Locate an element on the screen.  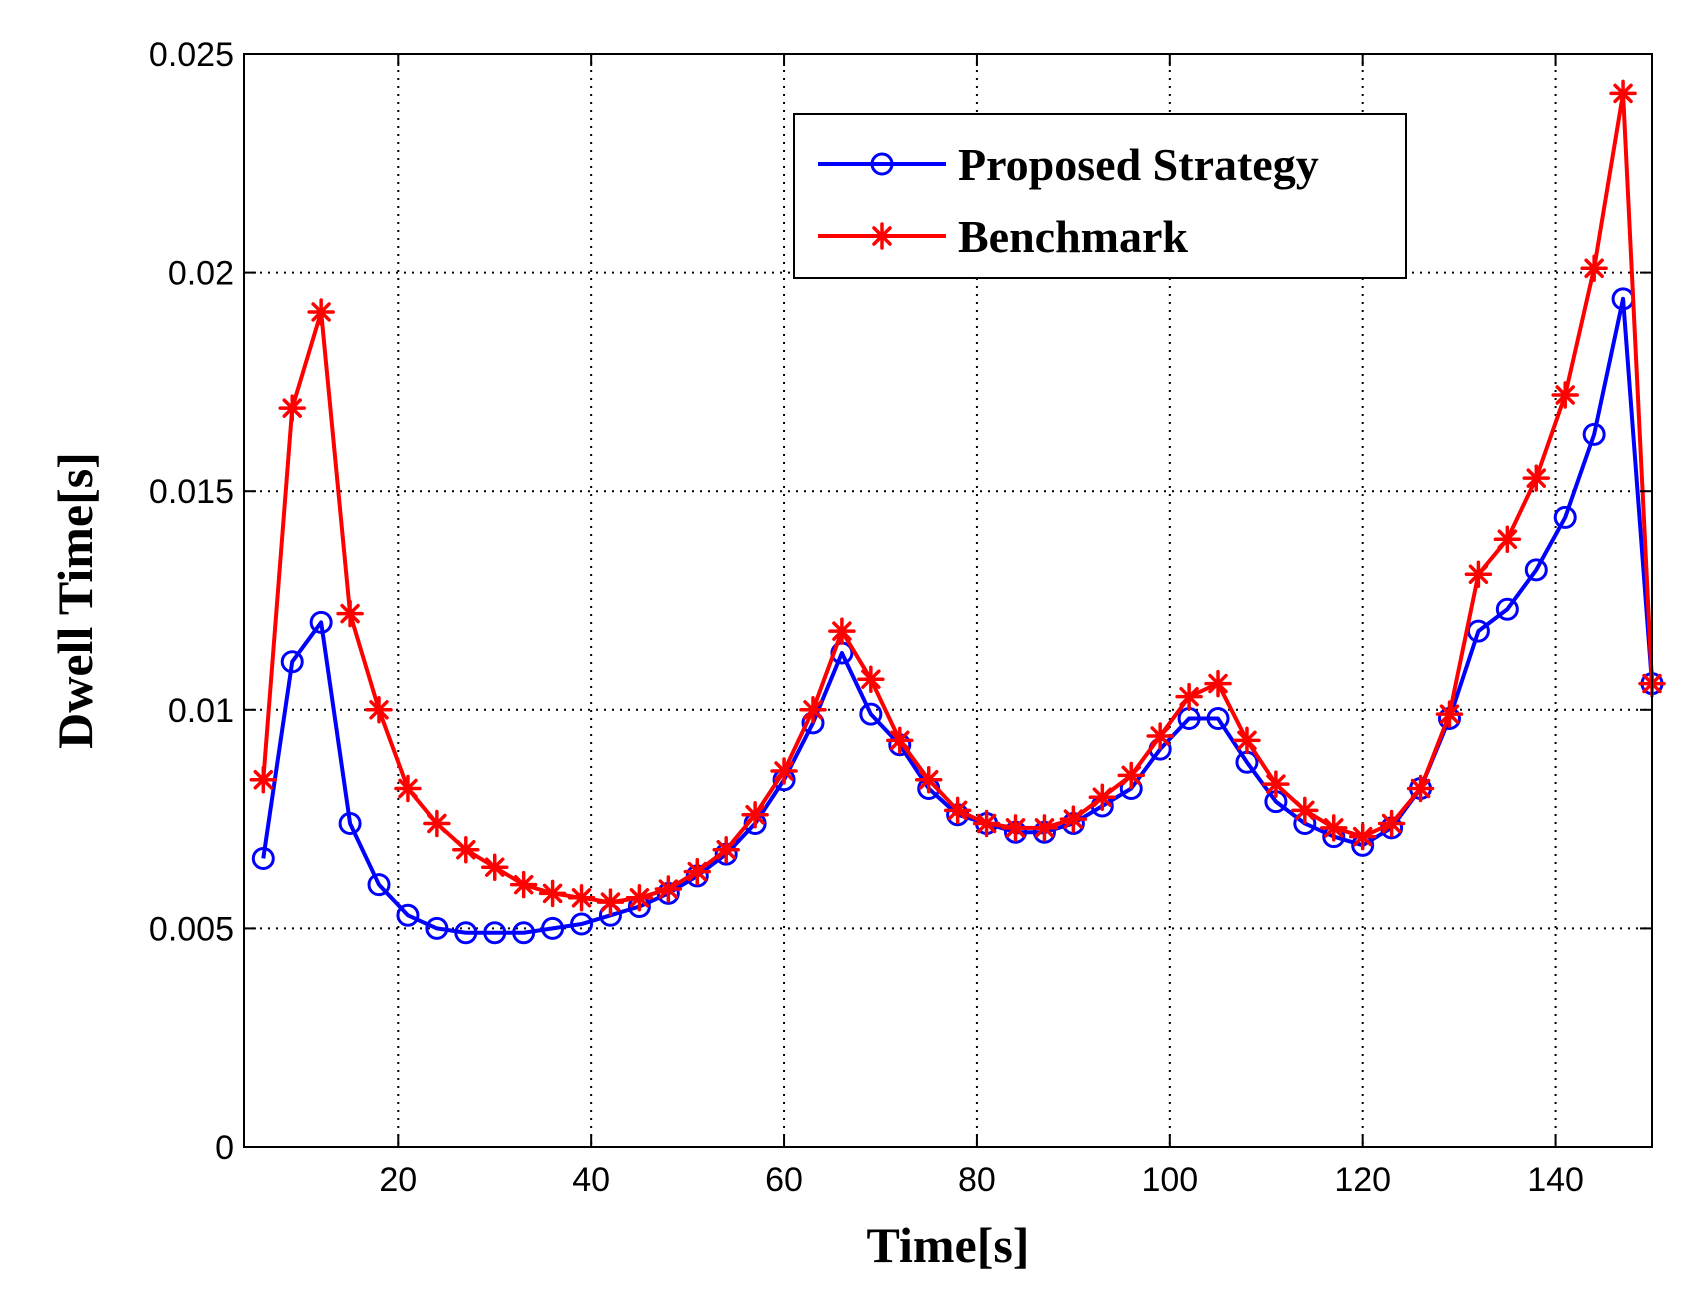
legend-label: Benchmark is located at coordinates (1073, 236).